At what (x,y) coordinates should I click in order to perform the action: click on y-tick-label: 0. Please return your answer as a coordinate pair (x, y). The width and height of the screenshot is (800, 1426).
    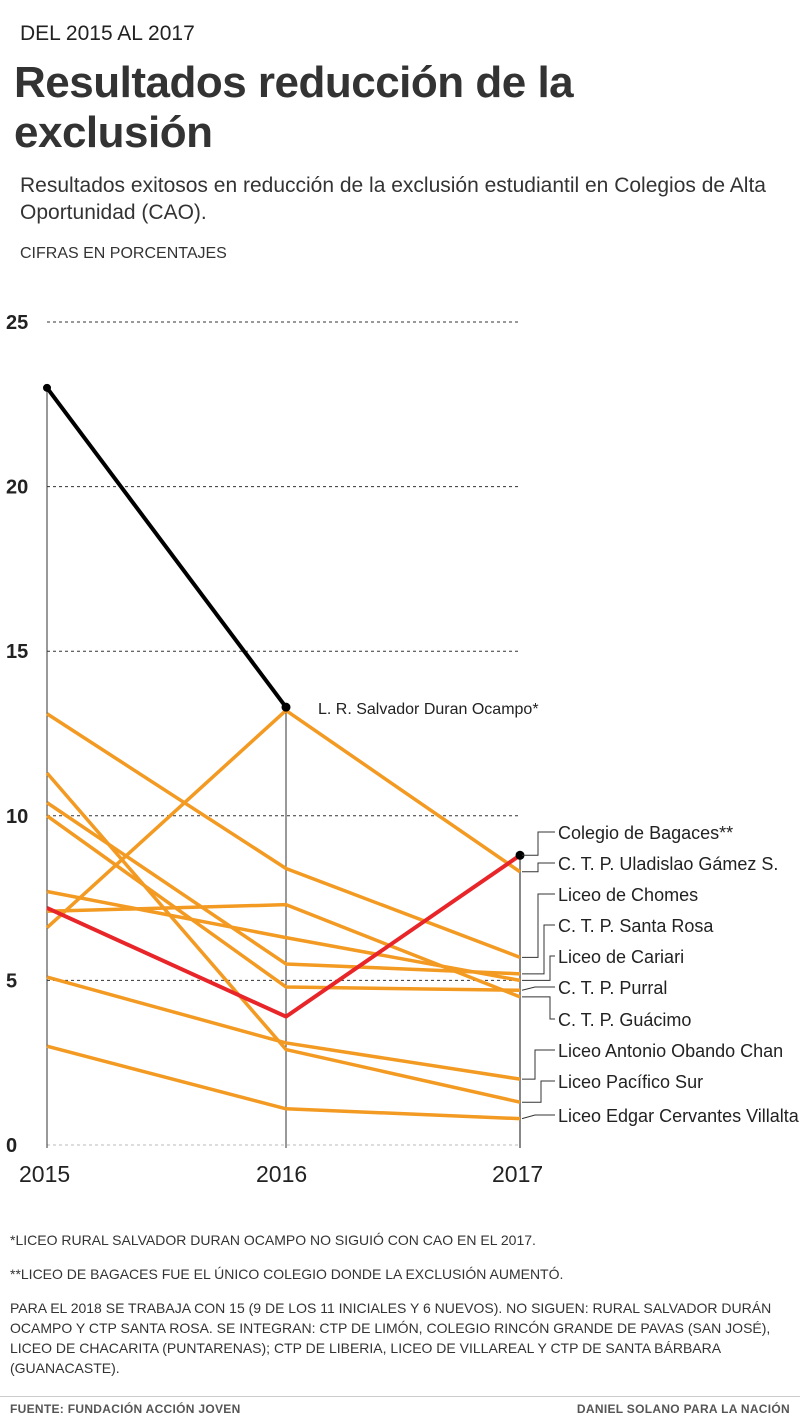
    Looking at the image, I should click on (11, 1146).